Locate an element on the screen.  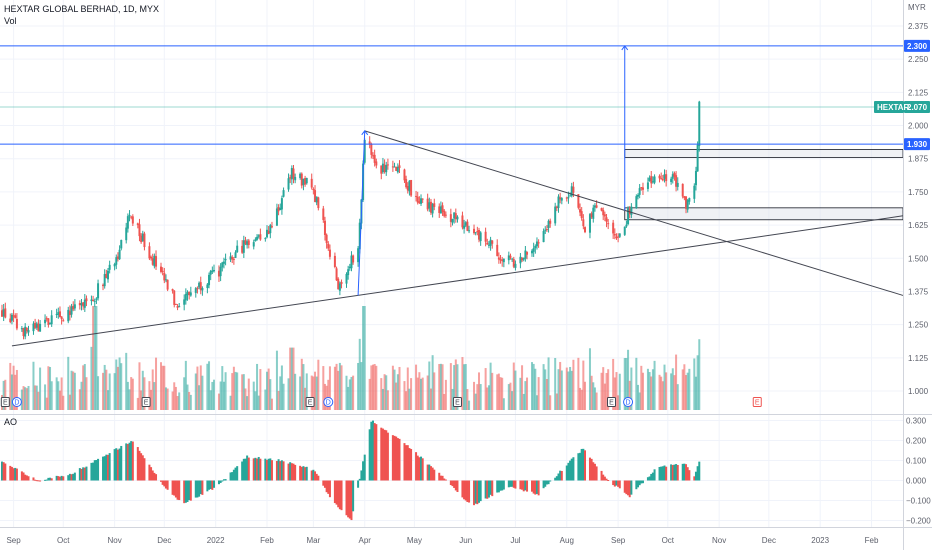
y-tick-label: 1.625 is located at coordinates (918, 225).